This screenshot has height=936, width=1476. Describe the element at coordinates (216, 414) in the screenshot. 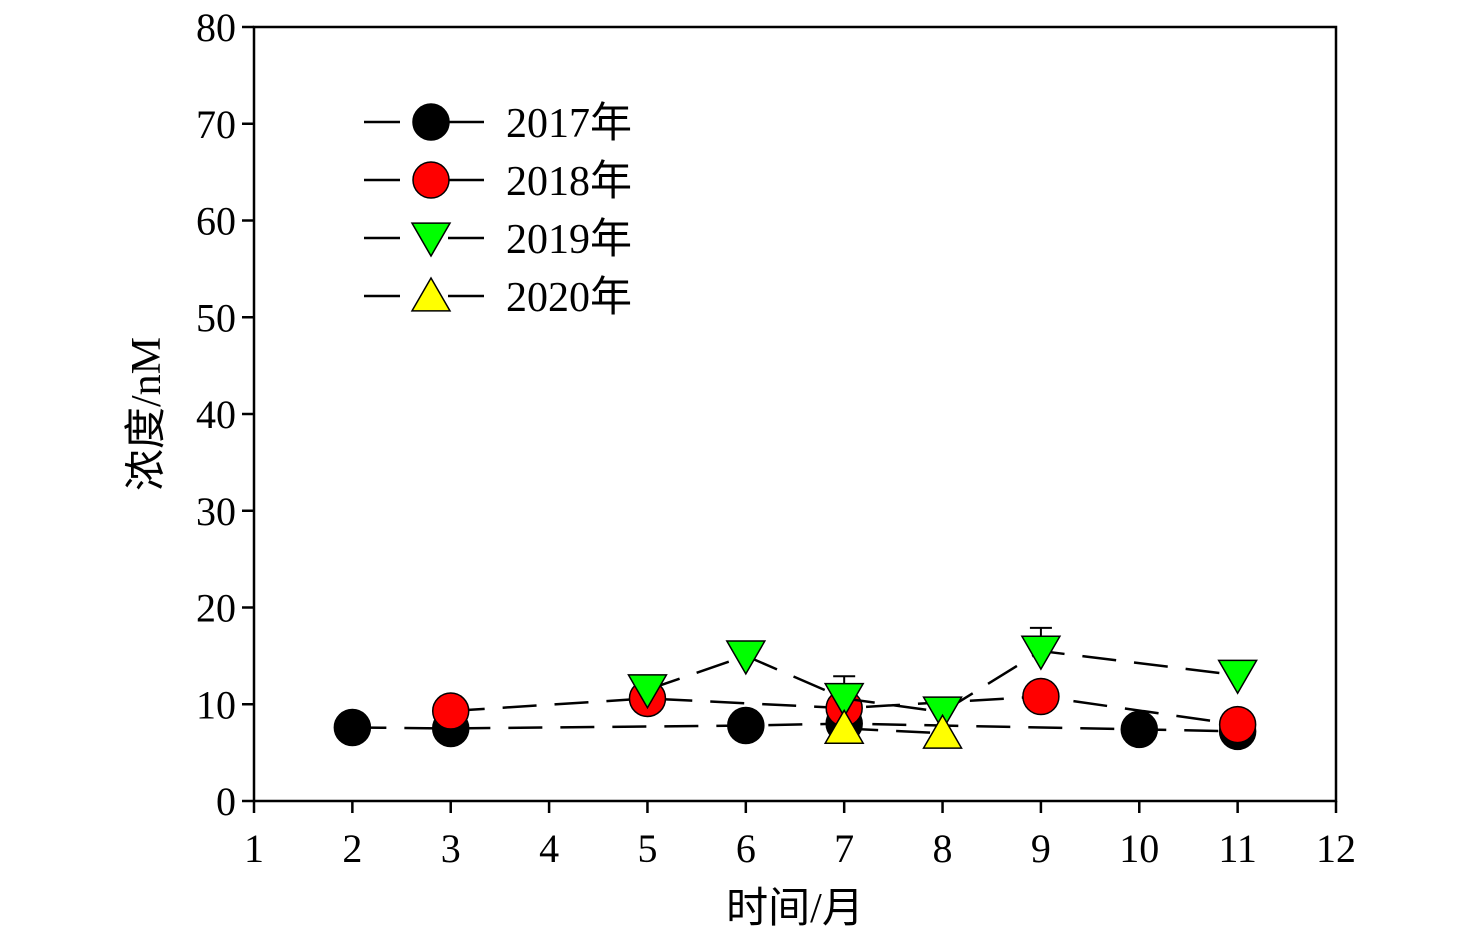

I see `y-tick-label: 40` at that location.